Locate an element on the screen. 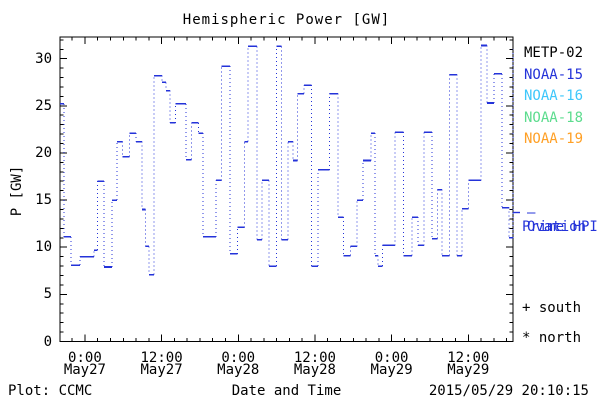 This screenshot has width=600, height=400. x-tick-label: 12:00 May27 is located at coordinates (162, 364).